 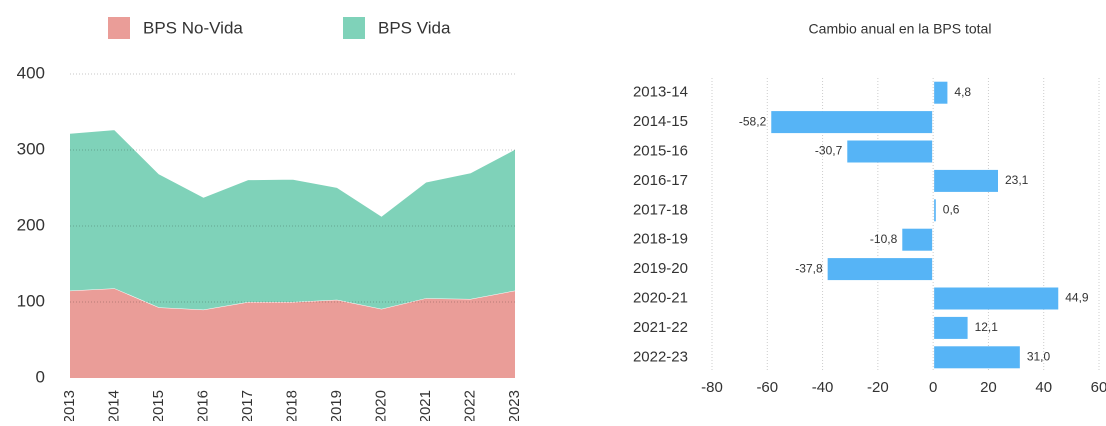 What do you see at coordinates (292, 333) in the screenshot?
I see `area-fill` at bounding box center [292, 333].